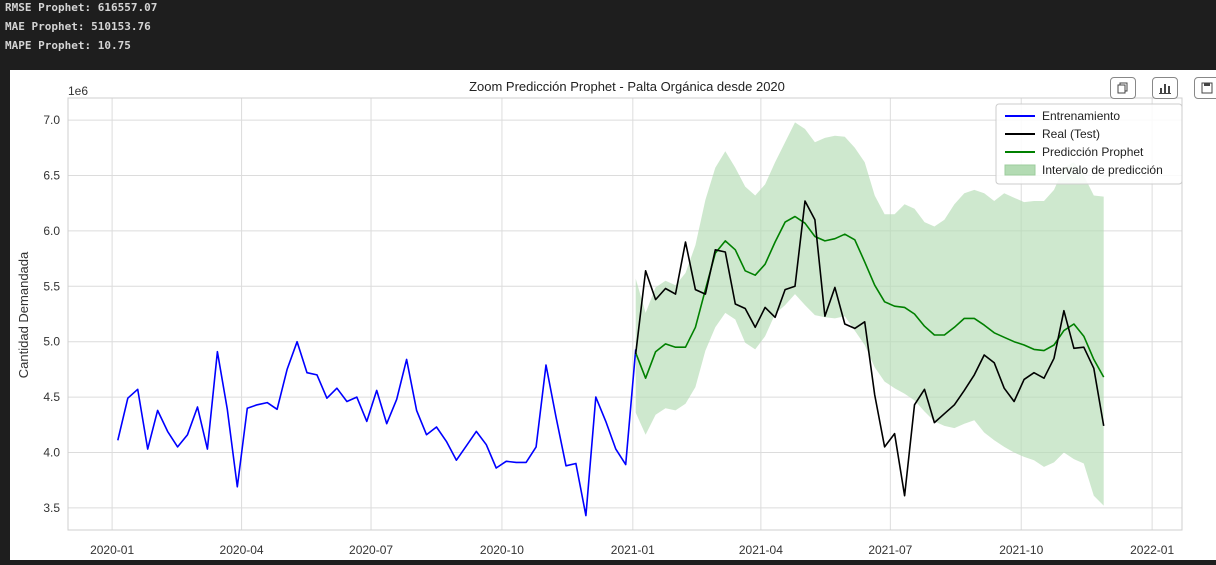 The height and width of the screenshot is (565, 1216). Describe the element at coordinates (1071, 134) in the screenshot. I see `legend-label-test: Real (Test)` at that location.